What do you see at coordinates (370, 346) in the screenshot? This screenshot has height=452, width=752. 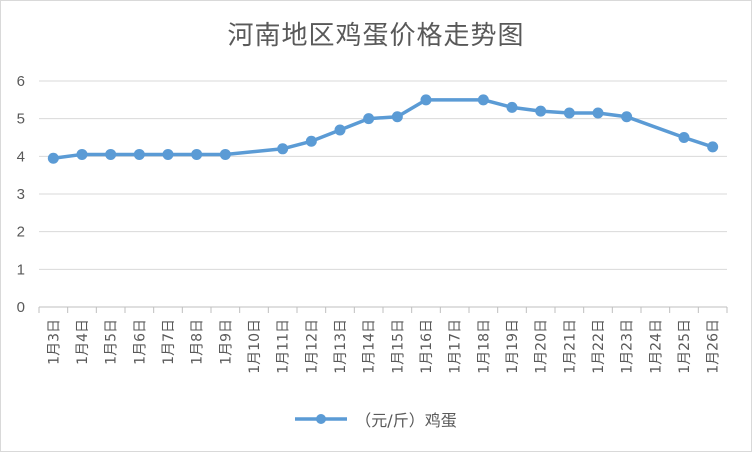 I see `x-tick-label: 1月14日` at bounding box center [370, 346].